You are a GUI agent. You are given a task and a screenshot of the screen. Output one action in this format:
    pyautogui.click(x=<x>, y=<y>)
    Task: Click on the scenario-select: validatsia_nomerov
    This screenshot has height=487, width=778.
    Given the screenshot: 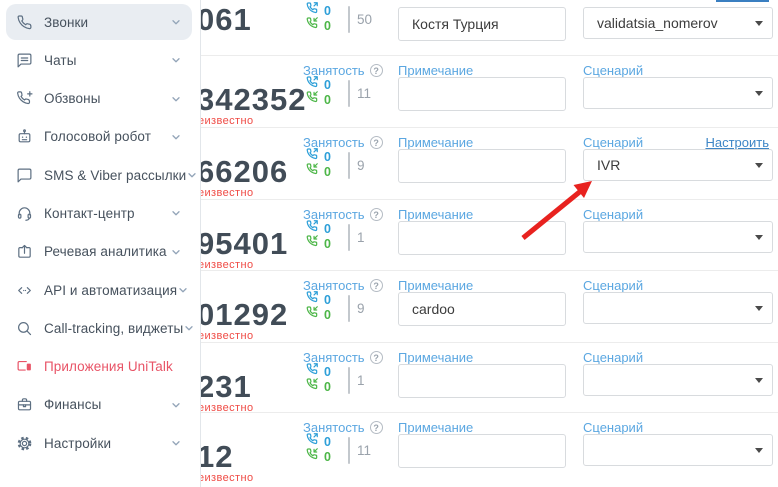 What is the action you would take?
    pyautogui.click(x=678, y=23)
    